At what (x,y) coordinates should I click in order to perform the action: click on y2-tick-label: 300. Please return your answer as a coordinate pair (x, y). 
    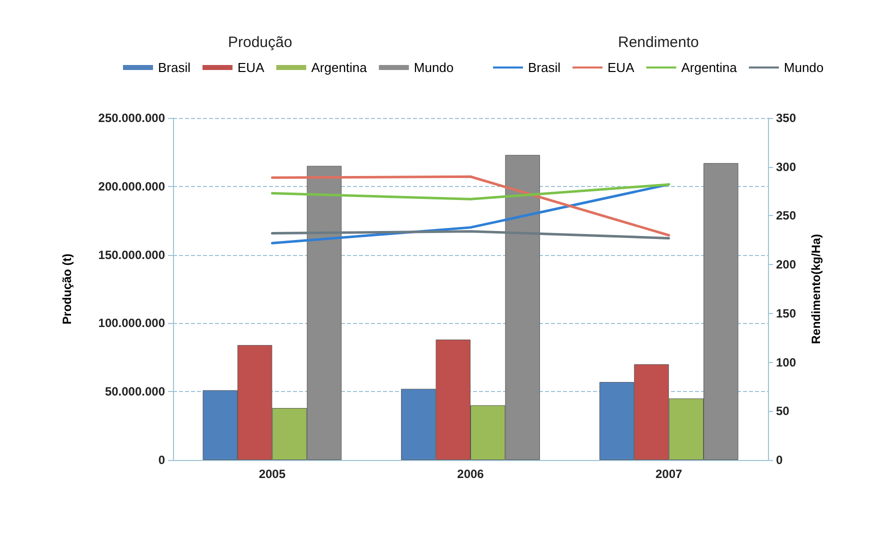
    Looking at the image, I should click on (786, 167).